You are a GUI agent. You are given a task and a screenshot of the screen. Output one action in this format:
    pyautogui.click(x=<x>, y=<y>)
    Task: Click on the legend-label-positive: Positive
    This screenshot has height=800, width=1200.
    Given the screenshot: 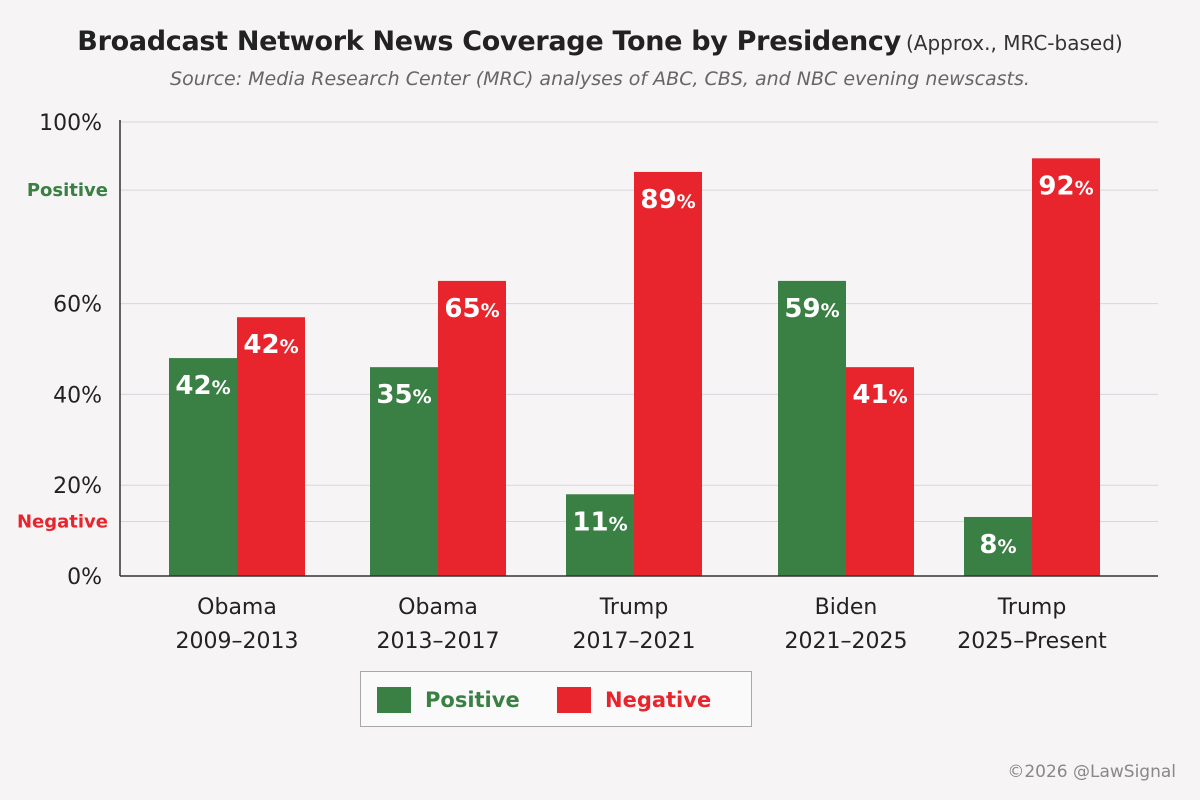 What is the action you would take?
    pyautogui.click(x=472, y=700)
    